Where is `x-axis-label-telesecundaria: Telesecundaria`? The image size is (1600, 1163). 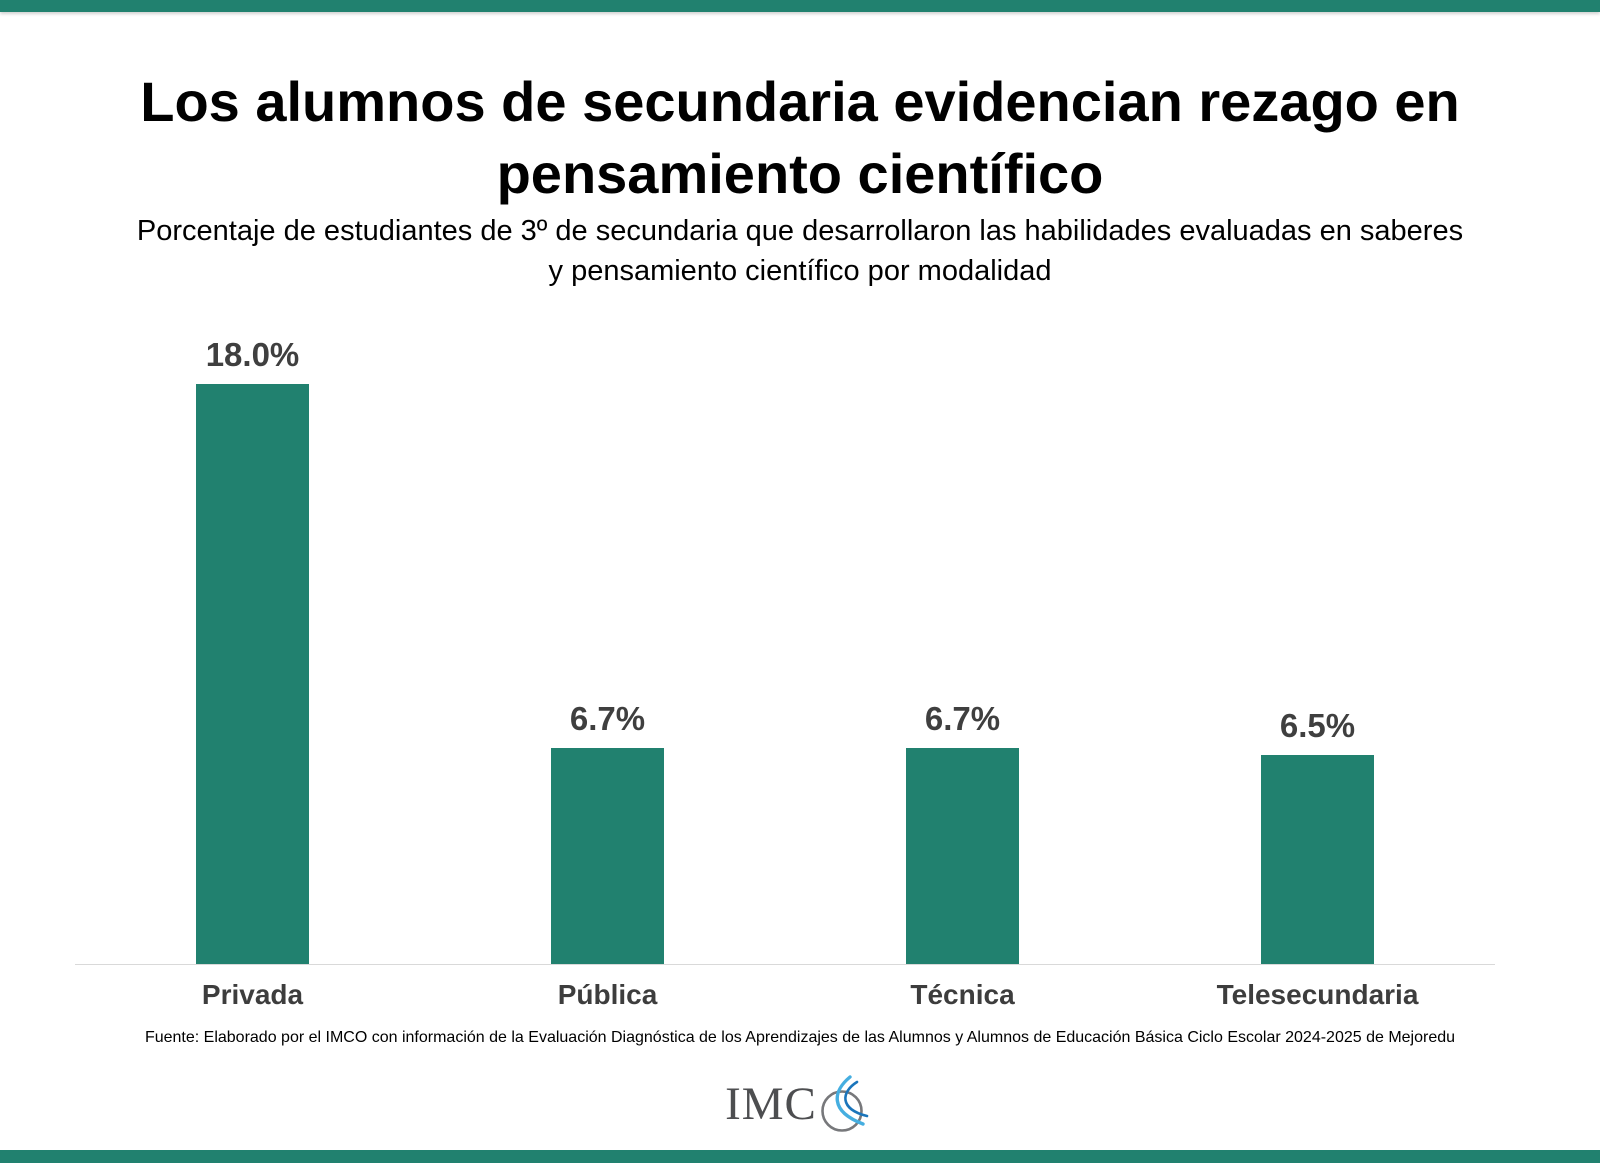 x-axis-label-telesecundaria: Telesecundaria is located at coordinates (1317, 994).